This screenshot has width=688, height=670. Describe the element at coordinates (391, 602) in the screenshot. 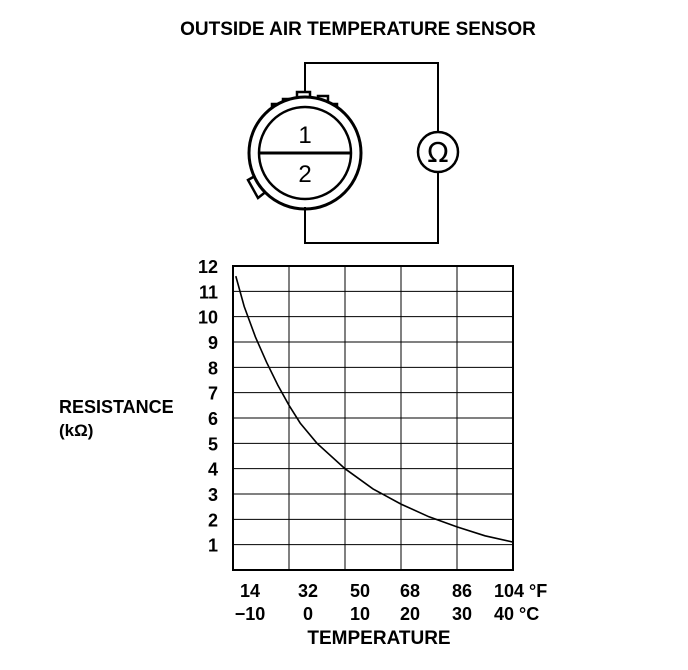

I see `x-tick-labels: 14 32 50 68 86 104 °F −10 0 10 20 30 40 °C` at that location.